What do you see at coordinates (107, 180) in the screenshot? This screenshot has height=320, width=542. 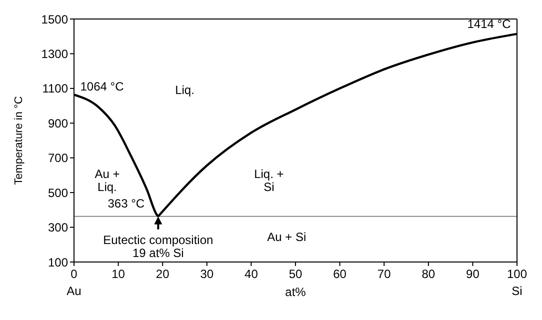 I see `annotation: Au + Liq.` at bounding box center [107, 180].